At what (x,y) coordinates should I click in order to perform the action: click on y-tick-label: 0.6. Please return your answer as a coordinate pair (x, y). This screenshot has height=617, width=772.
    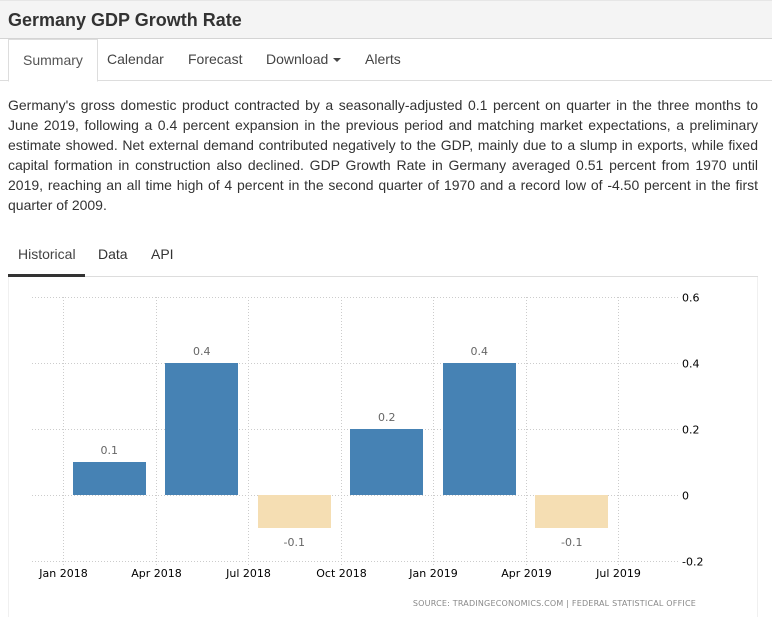
    Looking at the image, I should click on (691, 298).